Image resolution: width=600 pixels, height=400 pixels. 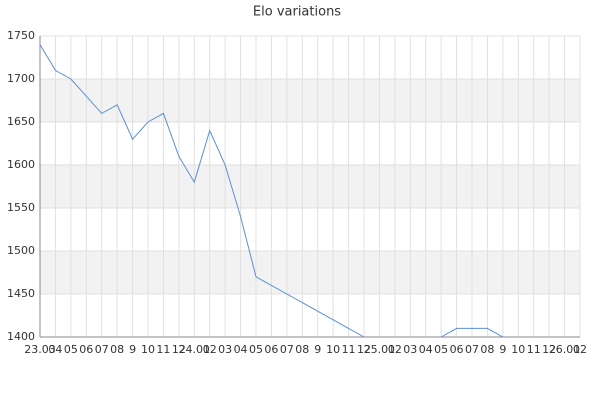 What do you see at coordinates (21, 164) in the screenshot?
I see `y-tick-label: 1600` at bounding box center [21, 164].